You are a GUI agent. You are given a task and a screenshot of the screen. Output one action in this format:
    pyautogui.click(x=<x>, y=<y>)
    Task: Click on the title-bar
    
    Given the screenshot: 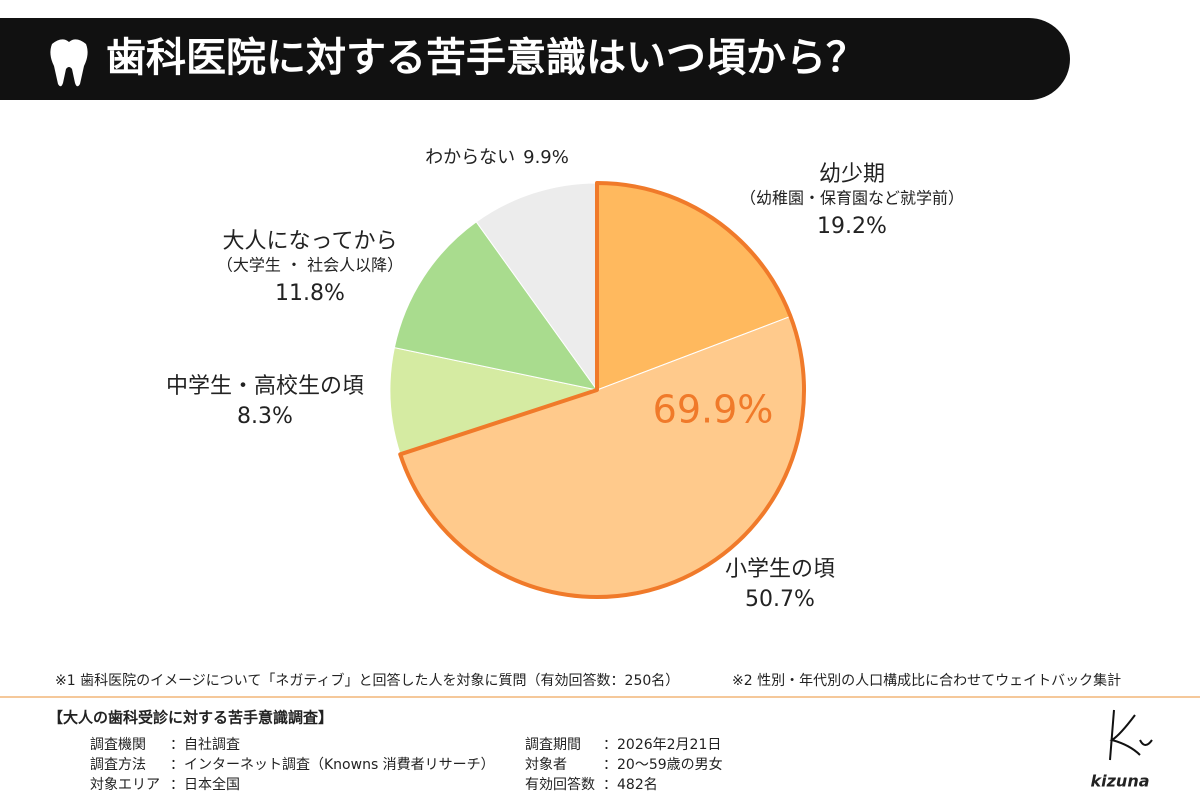 What is the action you would take?
    pyautogui.click(x=535, y=59)
    